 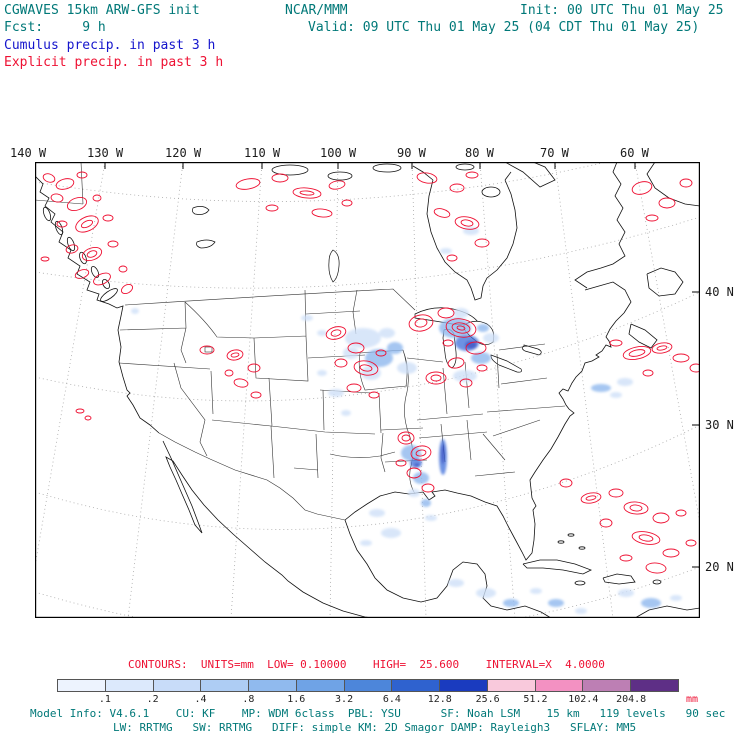 I want to click on field-label-explicit: Explicit precip. in past 3 h, so click(x=114, y=62).